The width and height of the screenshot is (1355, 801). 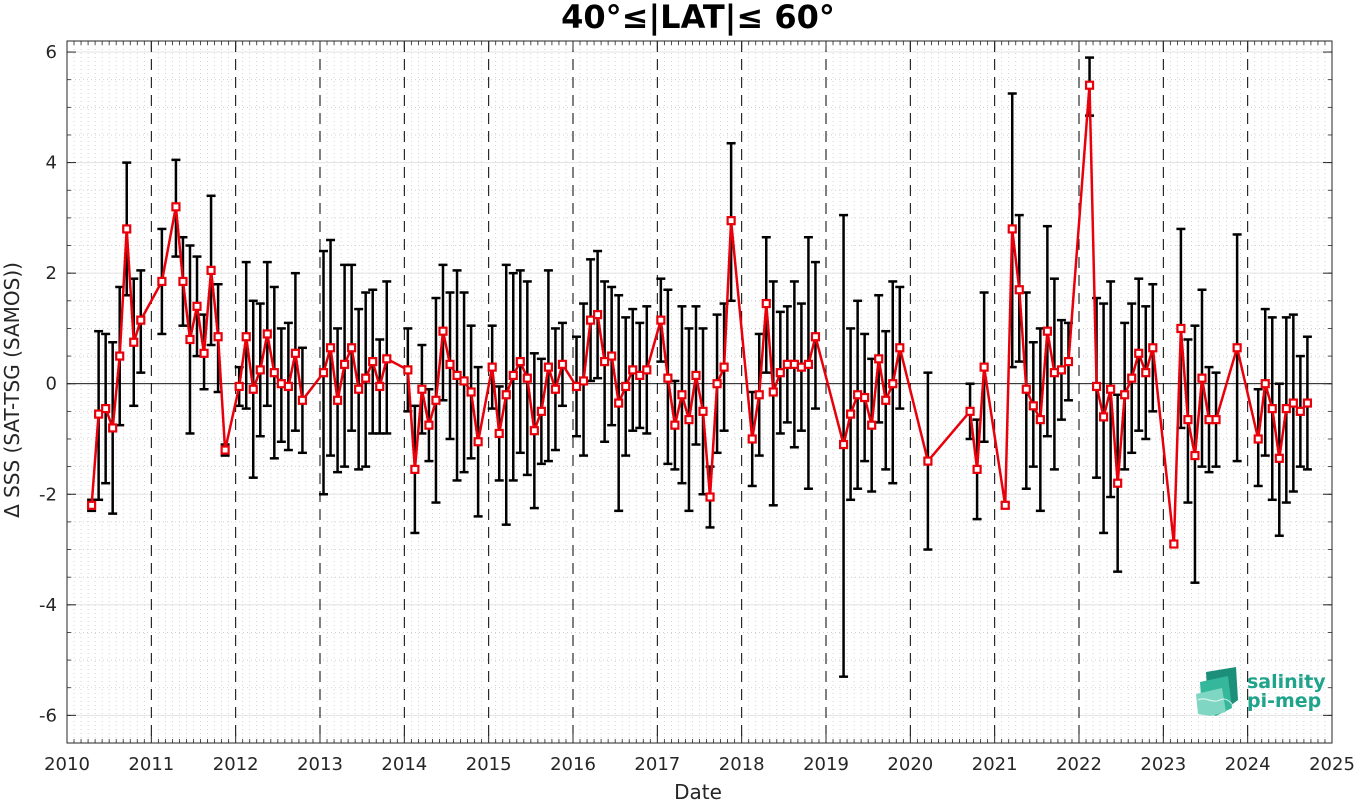 What do you see at coordinates (742, 764) in the screenshot?
I see `x-tick-label: 2018` at bounding box center [742, 764].